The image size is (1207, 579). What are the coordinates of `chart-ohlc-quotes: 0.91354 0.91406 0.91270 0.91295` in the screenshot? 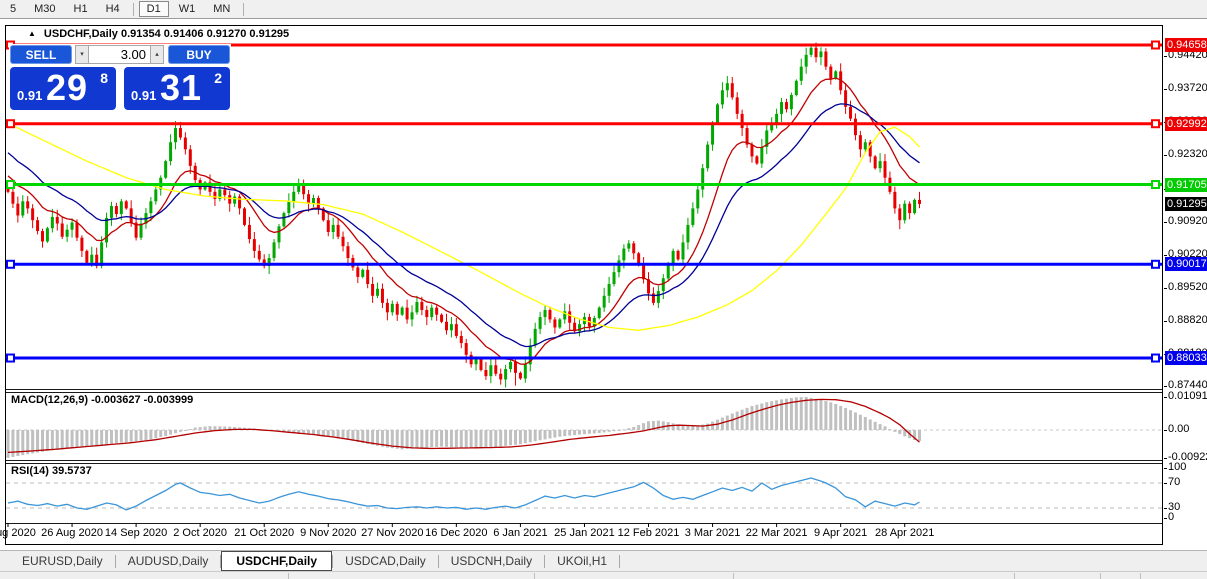 It's located at (205, 34).